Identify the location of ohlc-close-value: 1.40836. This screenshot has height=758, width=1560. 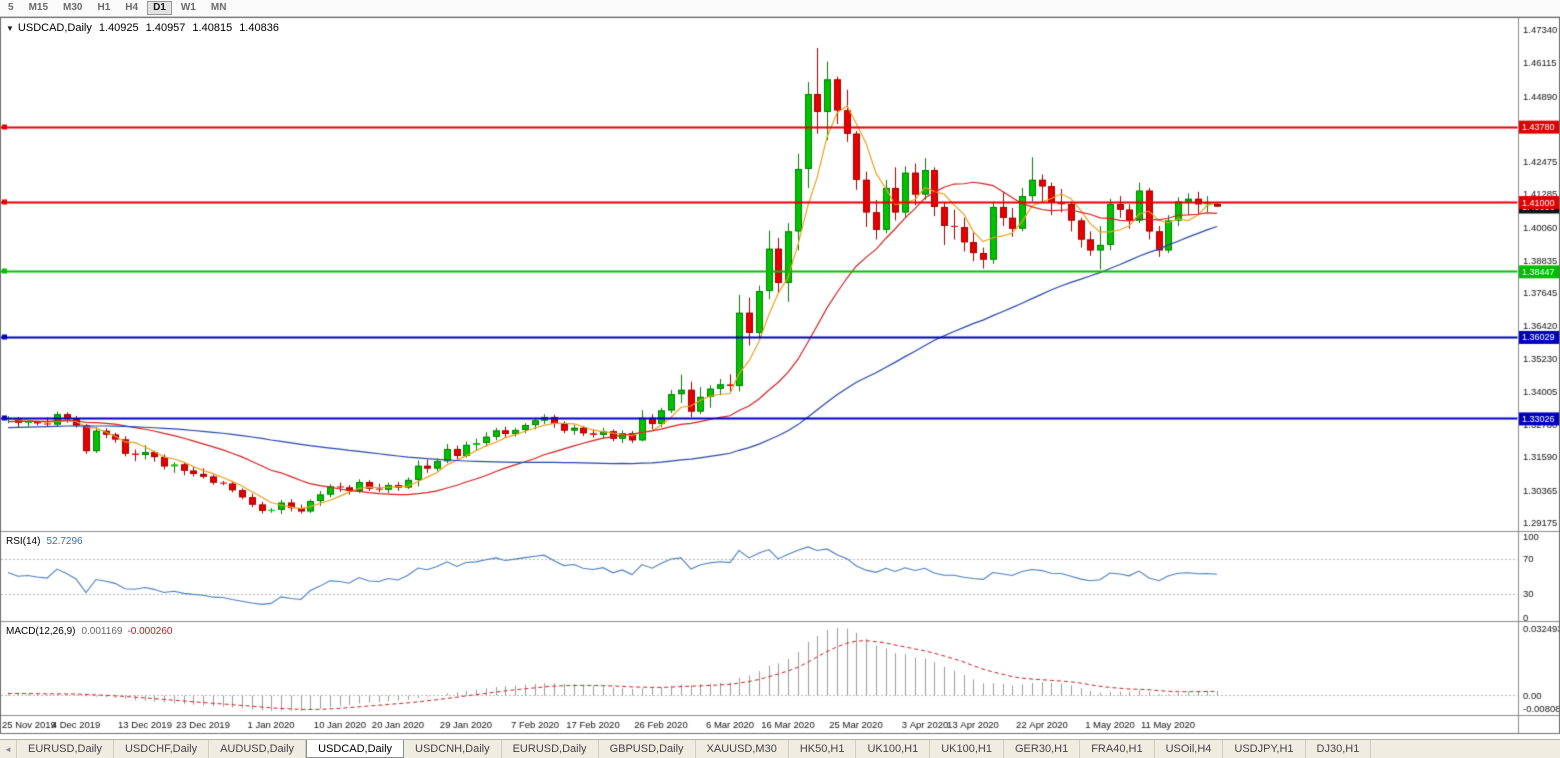
(259, 28).